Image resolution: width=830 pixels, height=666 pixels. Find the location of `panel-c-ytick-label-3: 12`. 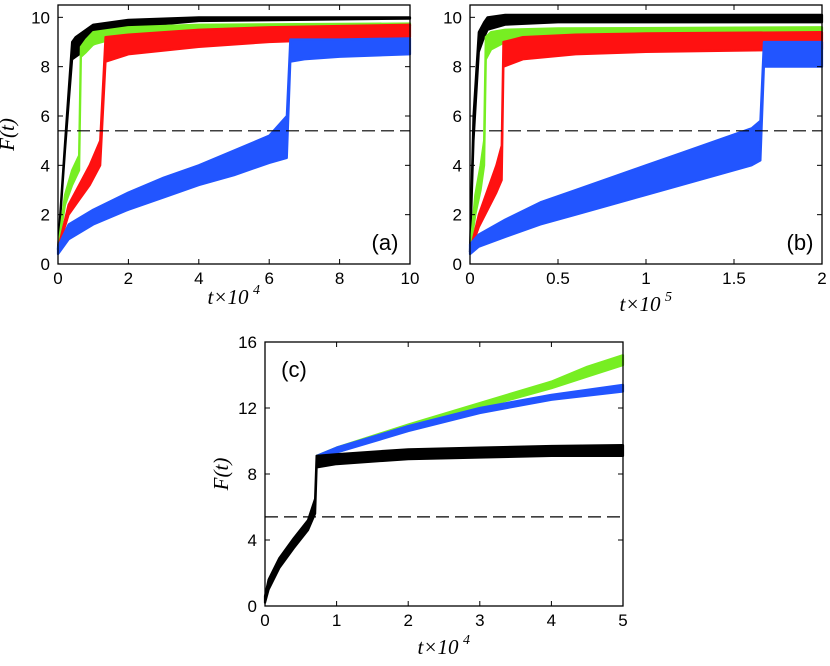

panel-c-ytick-label-3: 12 is located at coordinates (247, 408).